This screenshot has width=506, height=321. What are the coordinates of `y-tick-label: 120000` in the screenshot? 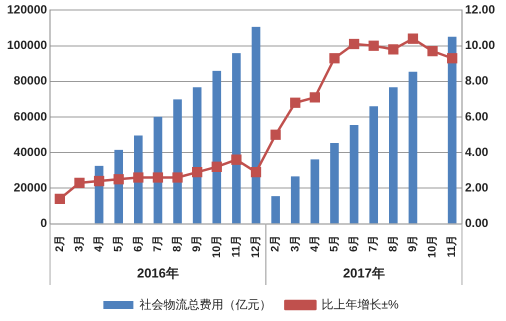 It's located at (27, 9).